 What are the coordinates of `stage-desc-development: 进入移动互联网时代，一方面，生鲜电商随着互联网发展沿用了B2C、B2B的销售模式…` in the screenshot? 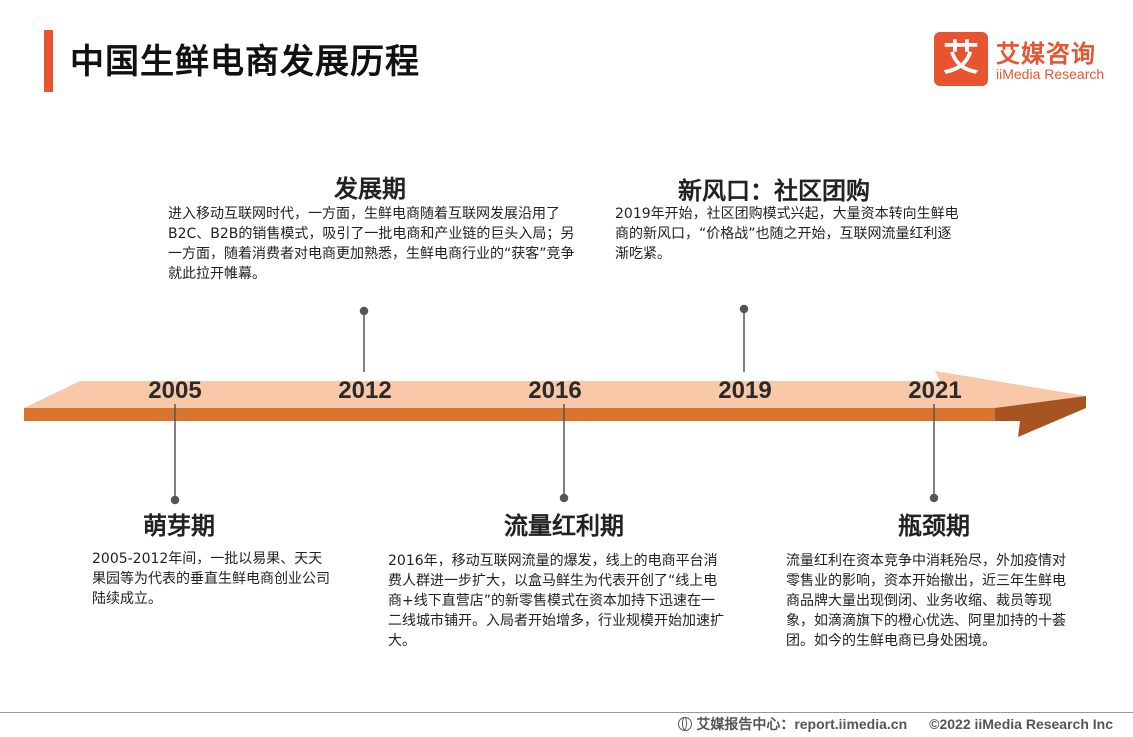 It's located at (371, 244).